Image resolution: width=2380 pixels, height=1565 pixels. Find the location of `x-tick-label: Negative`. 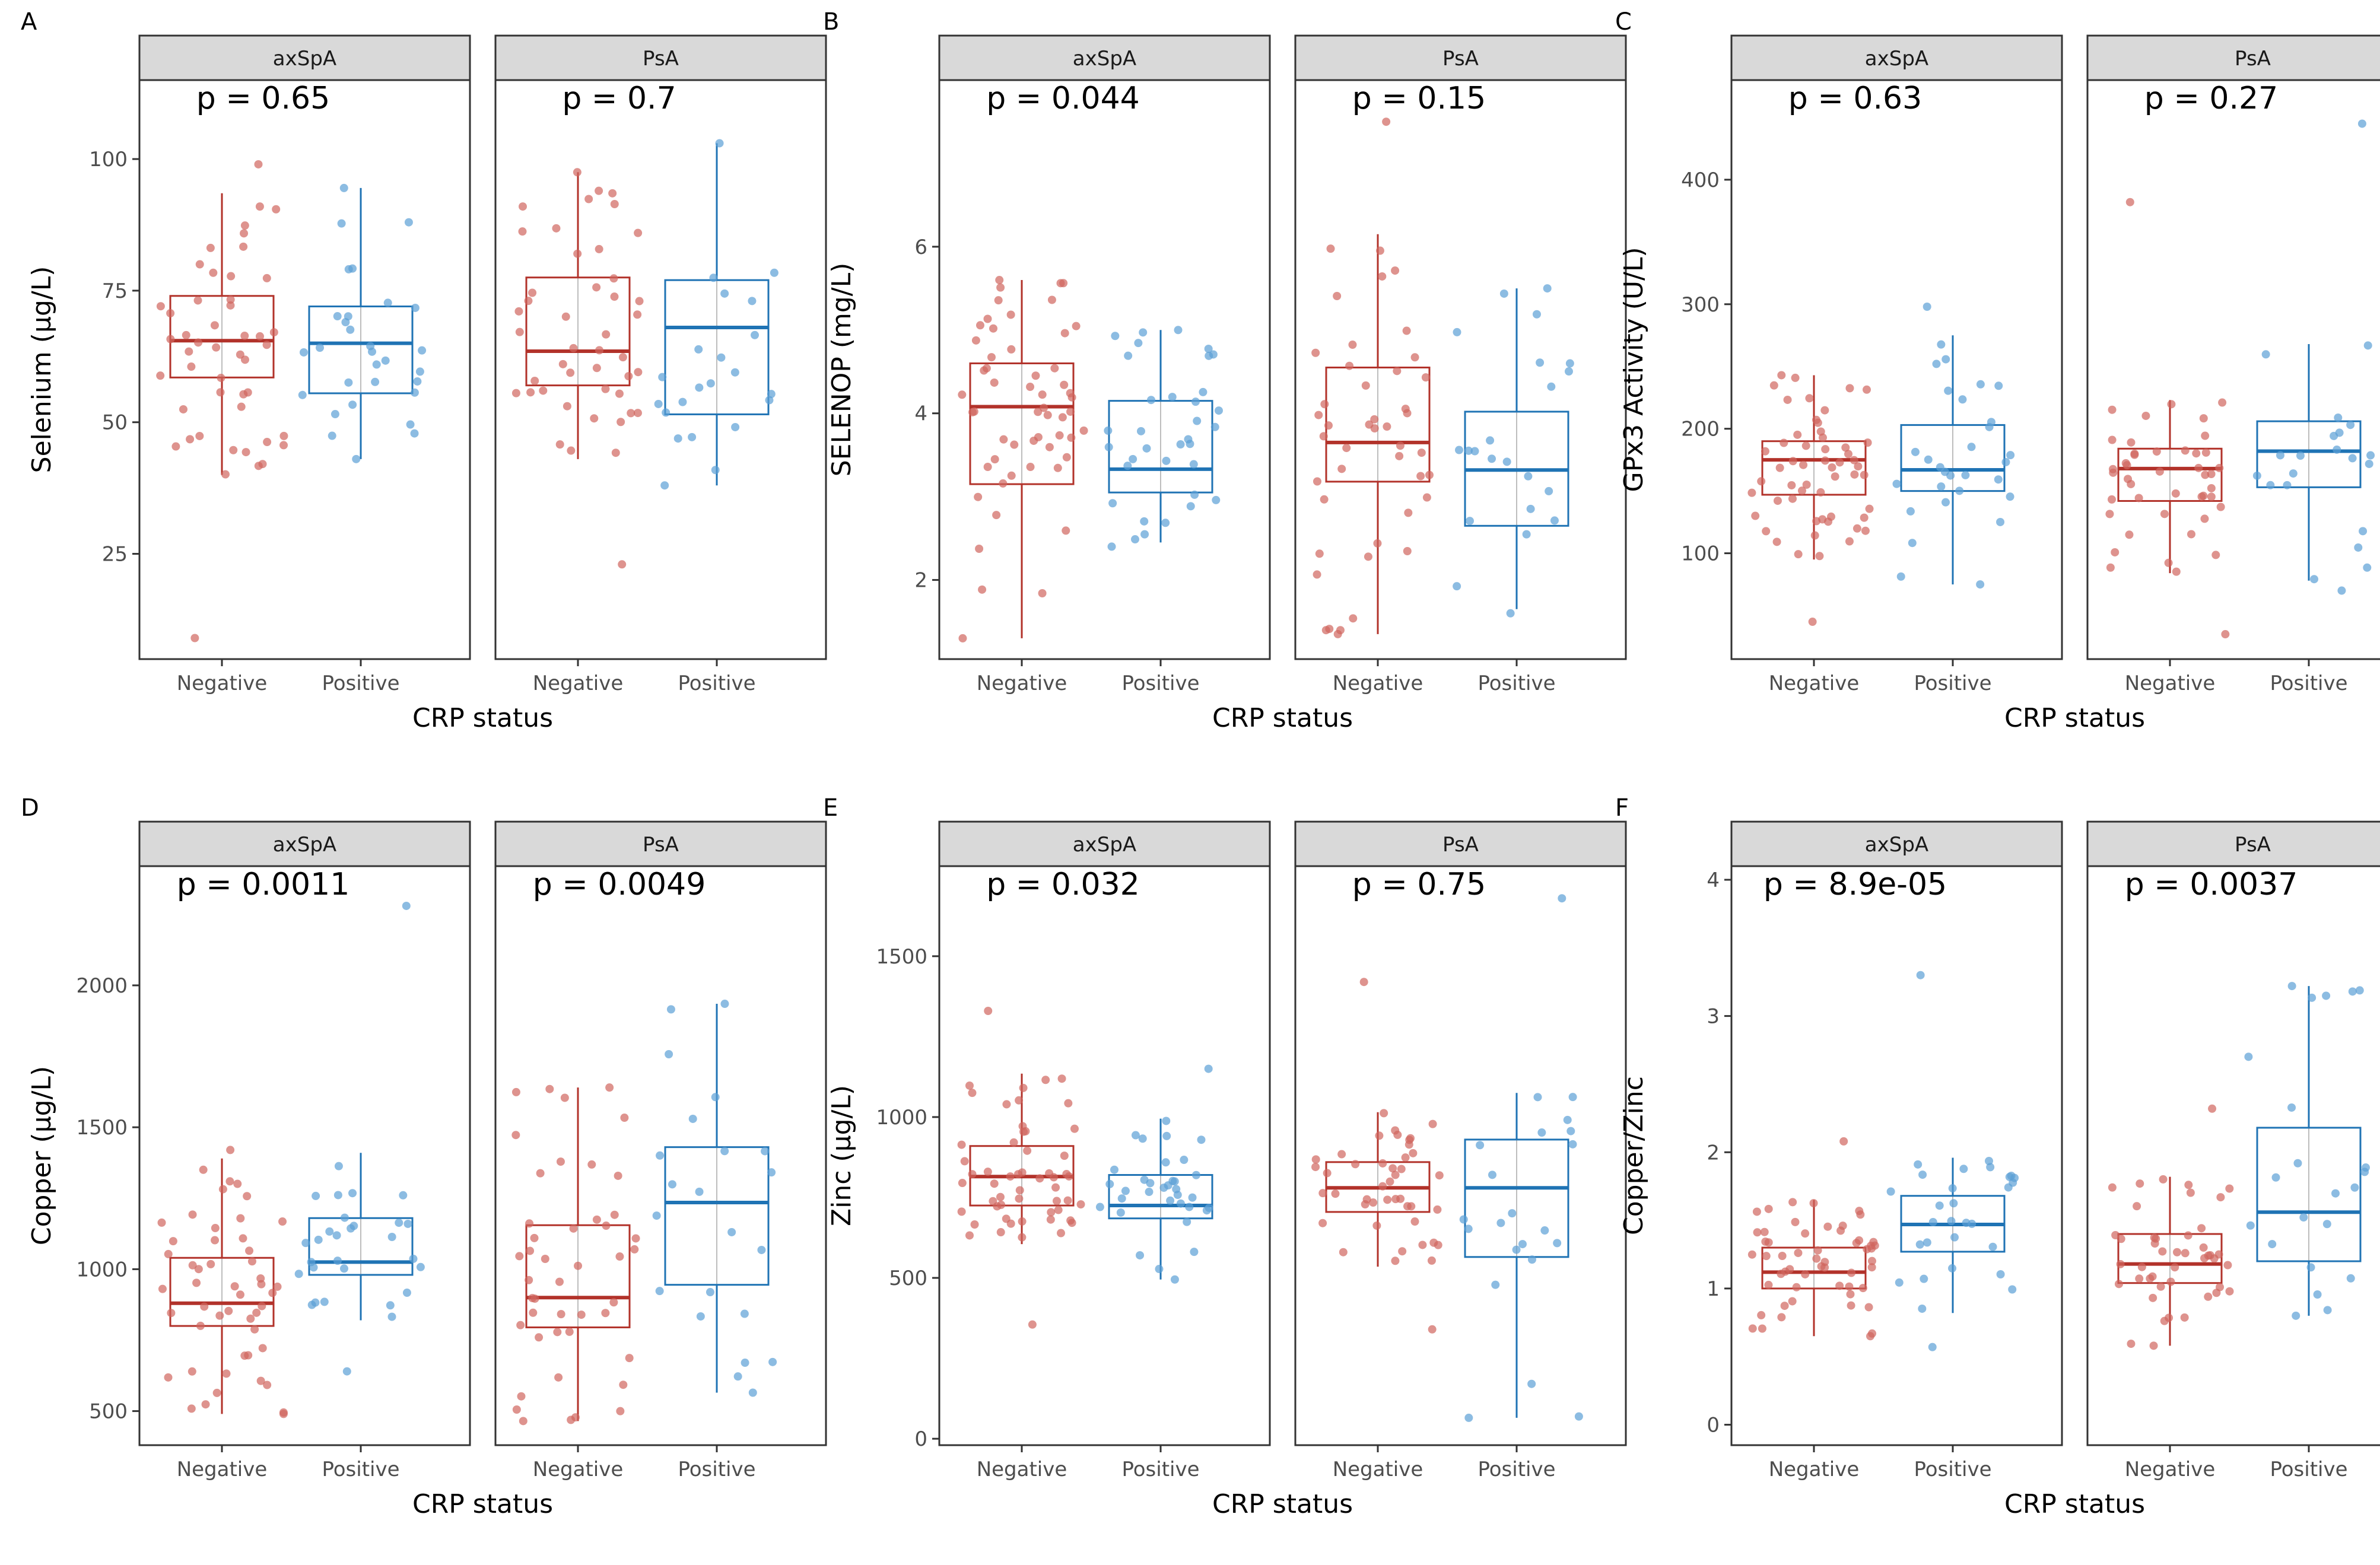

x-tick-label: Negative is located at coordinates (2170, 1469).